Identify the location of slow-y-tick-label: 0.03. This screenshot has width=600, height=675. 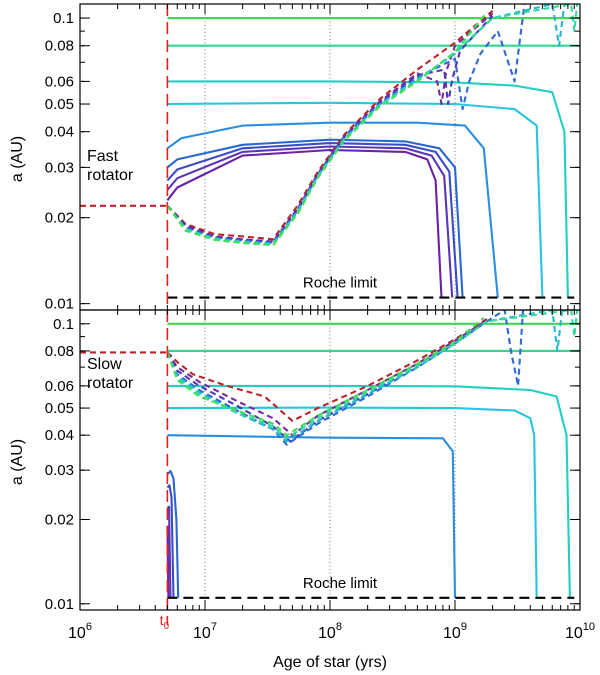
(59, 470).